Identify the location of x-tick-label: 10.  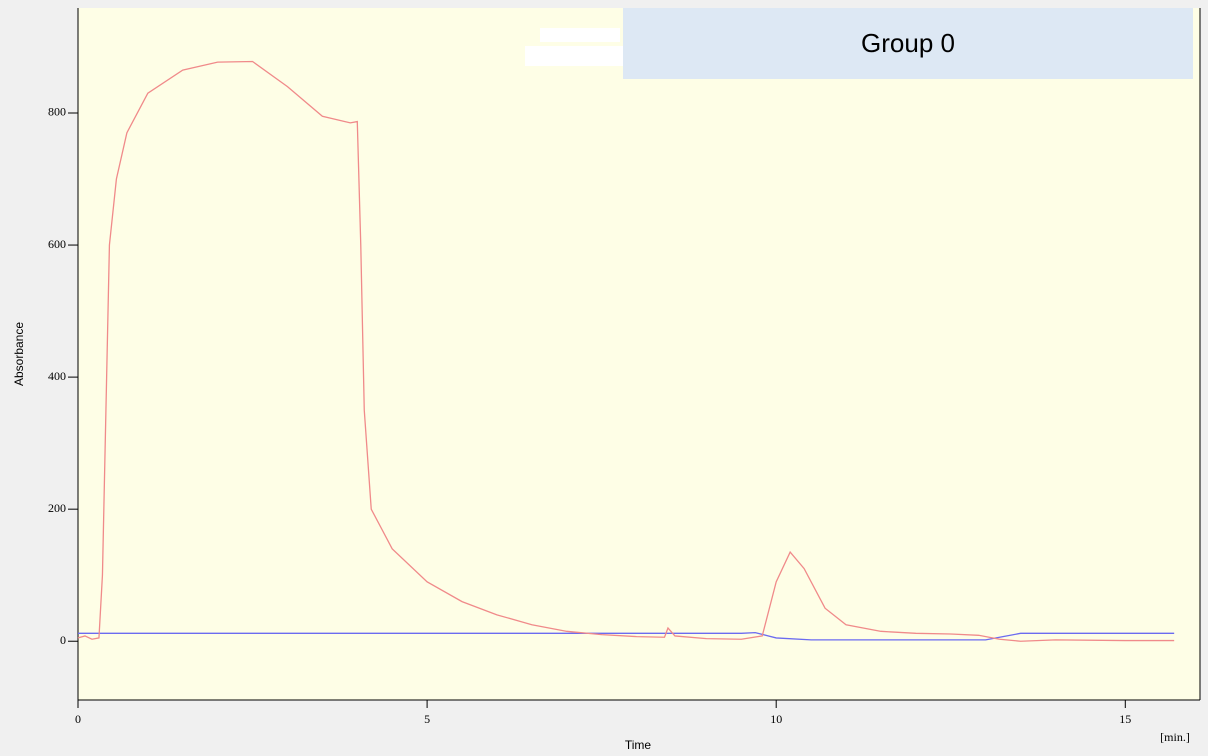
(776, 719).